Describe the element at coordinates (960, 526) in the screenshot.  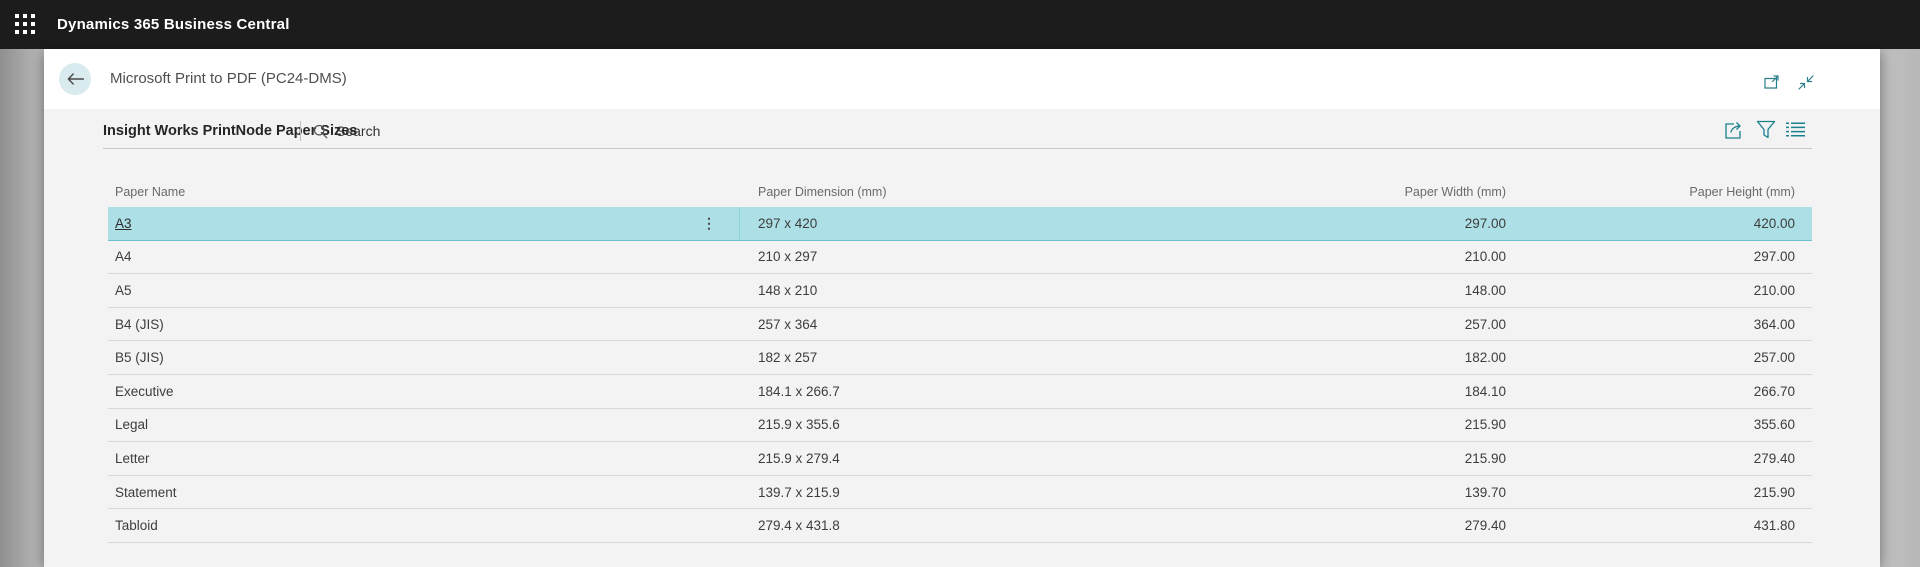
I see `table-row: Tabloid 279.4 x 431.8 279.40 431.80` at that location.